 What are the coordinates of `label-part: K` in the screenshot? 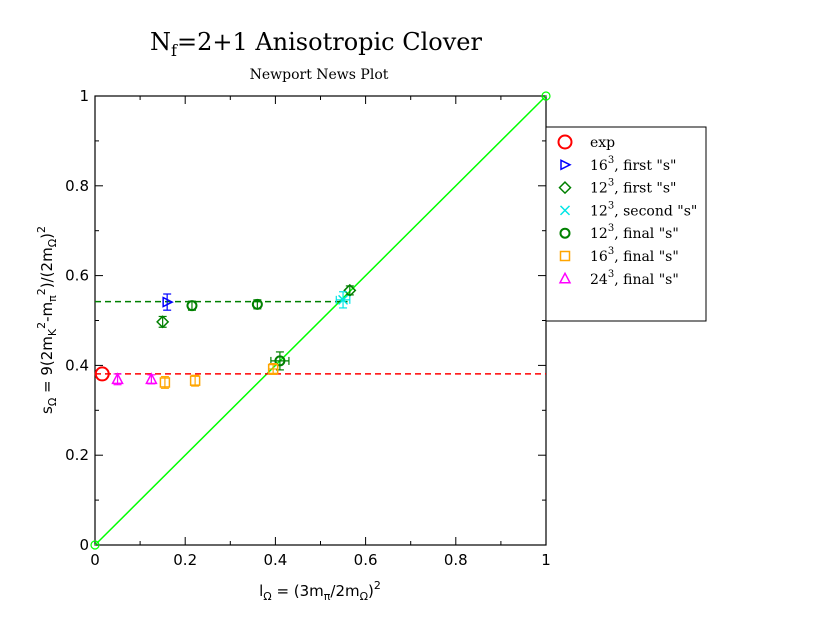 It's located at (52, 332).